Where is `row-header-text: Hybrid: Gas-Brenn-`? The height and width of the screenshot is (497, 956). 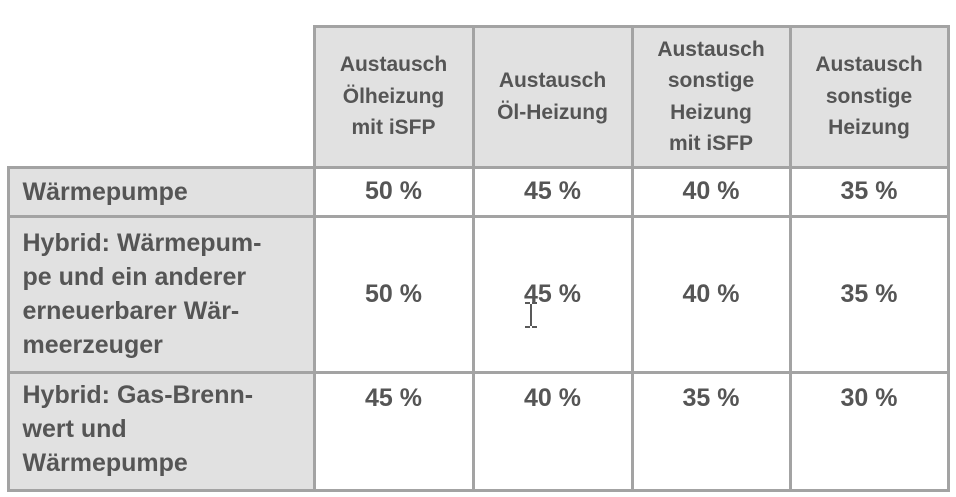 row-header-text: Hybrid: Gas-Brenn- is located at coordinates (138, 394).